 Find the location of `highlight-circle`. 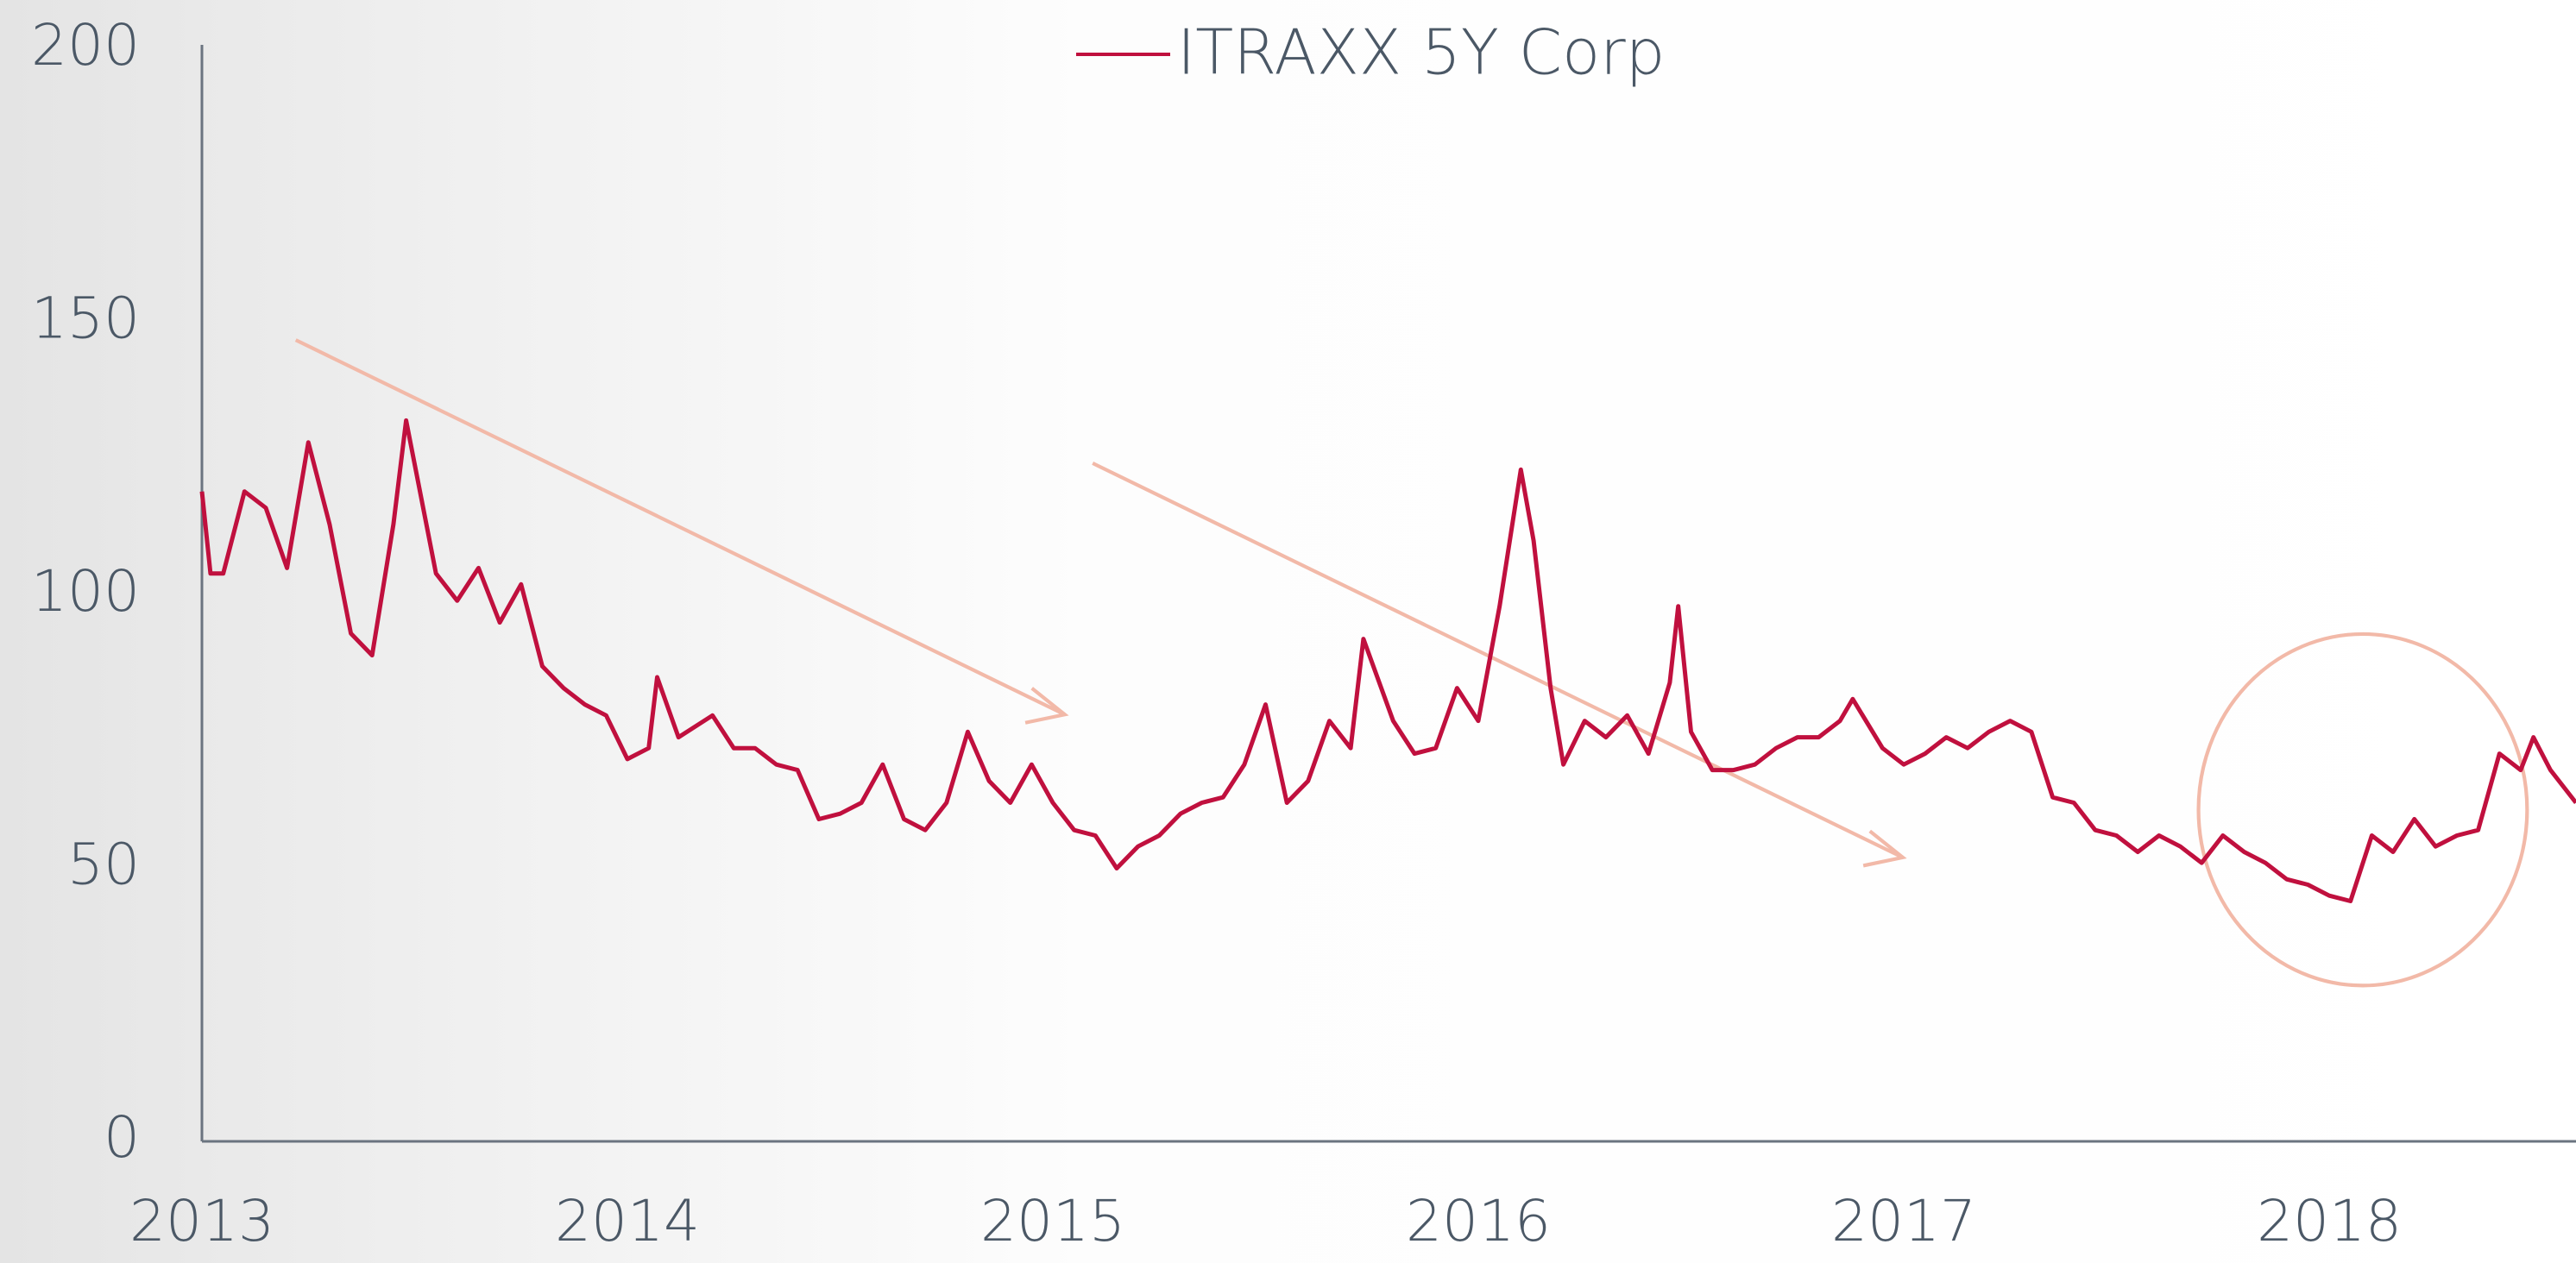

highlight-circle is located at coordinates (2362, 810).